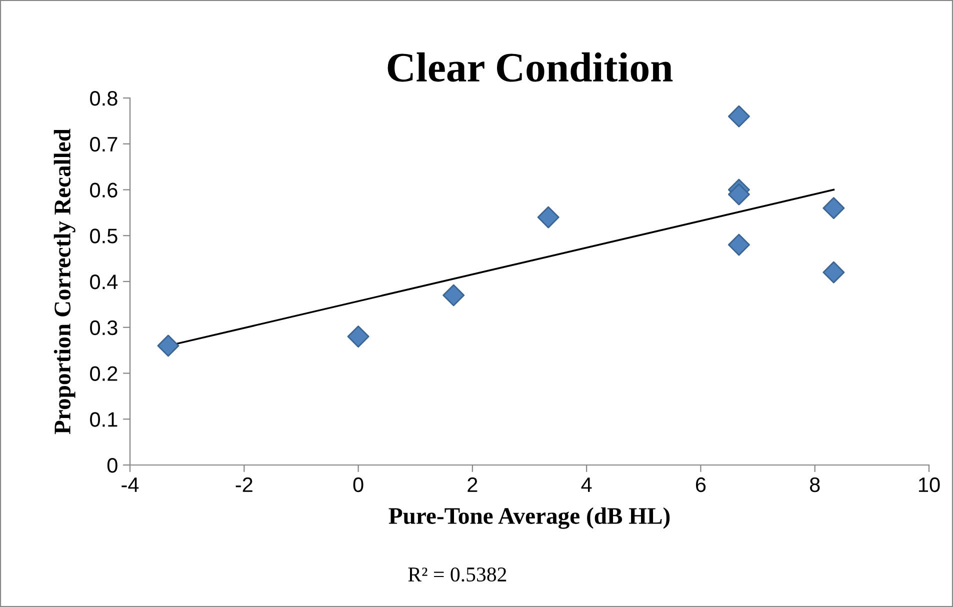 The width and height of the screenshot is (953, 607). Describe the element at coordinates (701, 484) in the screenshot. I see `x-tick-label: 6` at that location.